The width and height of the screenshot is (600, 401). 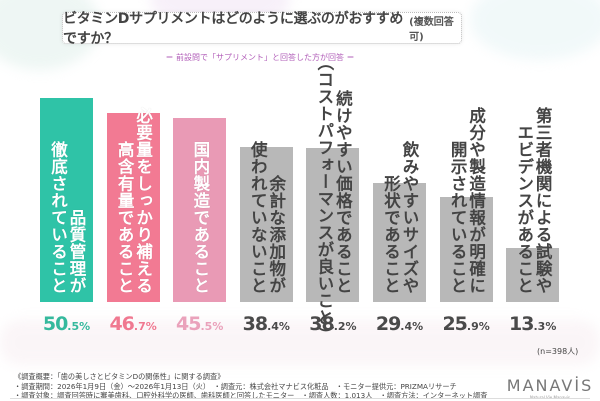 What do you see at coordinates (300, 342) in the screenshot?
I see `floral-decoration` at bounding box center [300, 342].